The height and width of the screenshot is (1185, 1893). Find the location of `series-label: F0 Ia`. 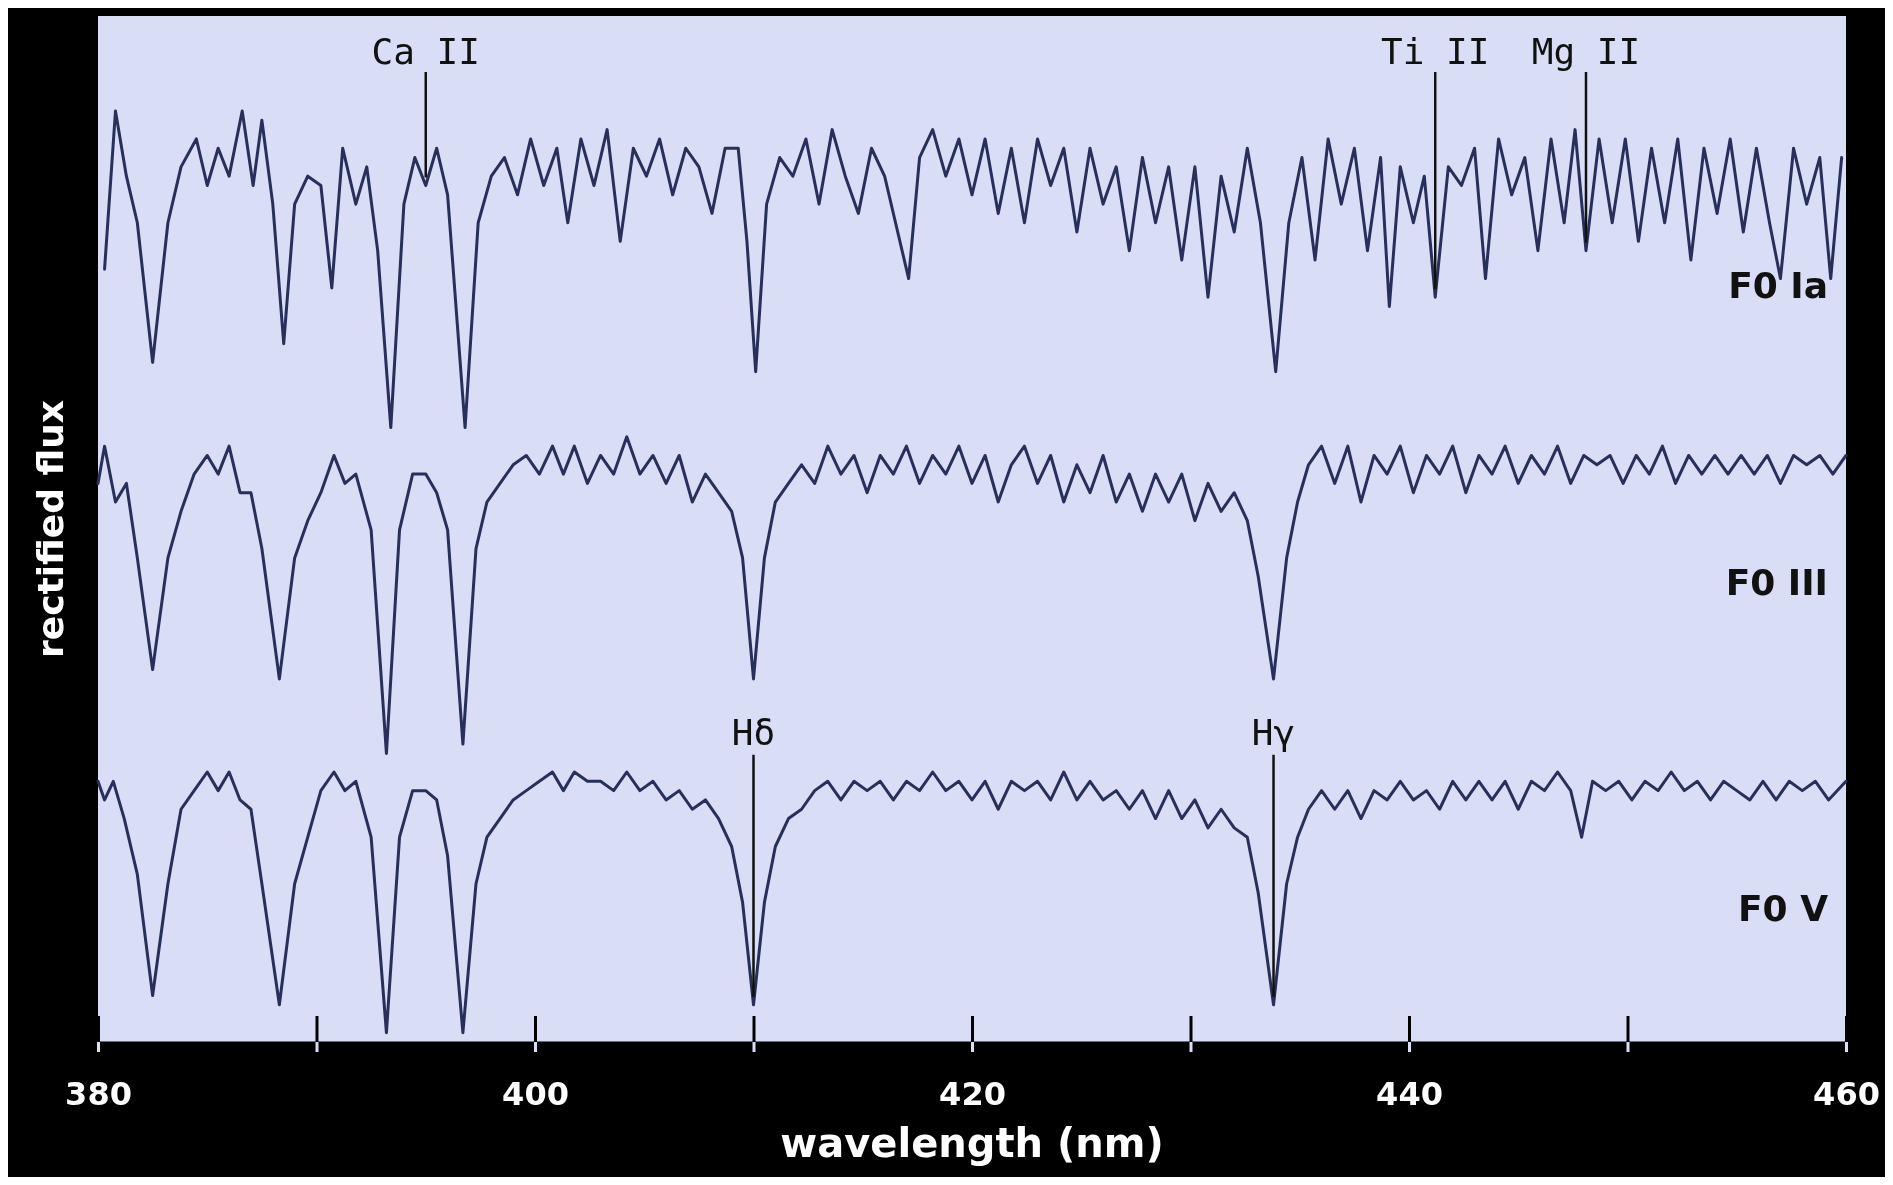

series-label: F0 Ia is located at coordinates (1778, 285).